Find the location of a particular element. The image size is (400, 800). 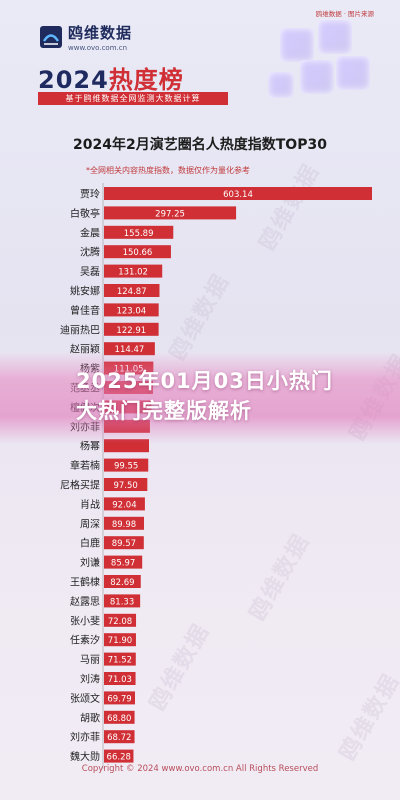

decorative-cubes is located at coordinates (315, 70).